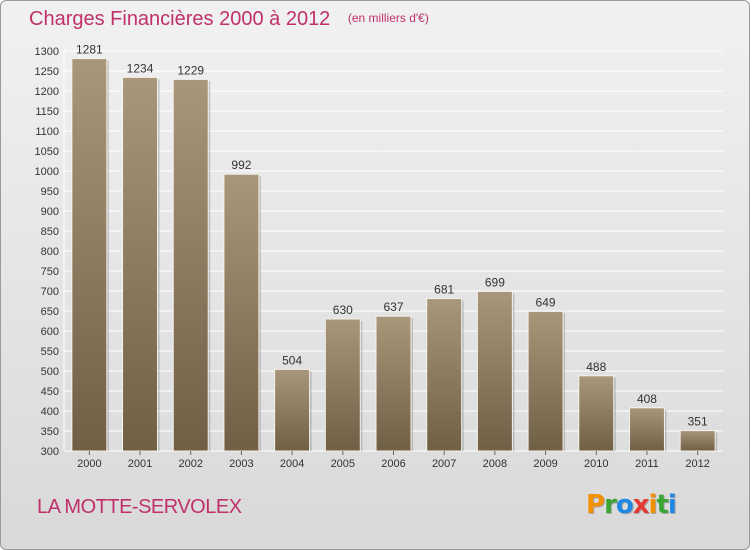  Describe the element at coordinates (50, 432) in the screenshot. I see `y-tick-label: 350` at that location.